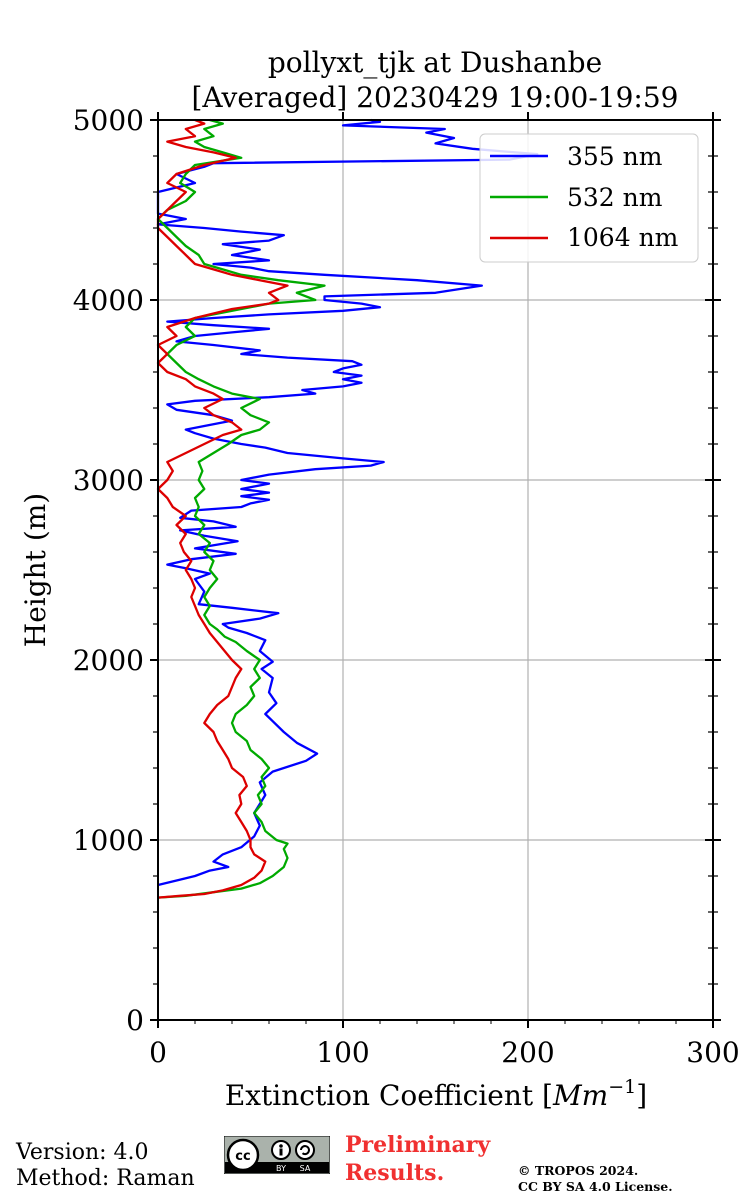 The width and height of the screenshot is (750, 1200). Describe the element at coordinates (35, 570) in the screenshot. I see `y-axis-label: Height (m)` at that location.